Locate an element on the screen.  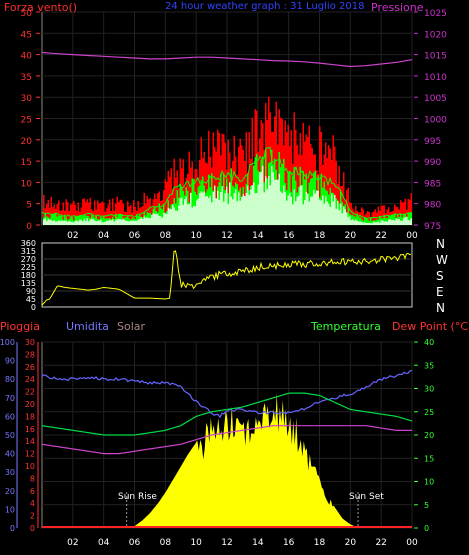
rain-tick-label: 12 is located at coordinates (30, 454).